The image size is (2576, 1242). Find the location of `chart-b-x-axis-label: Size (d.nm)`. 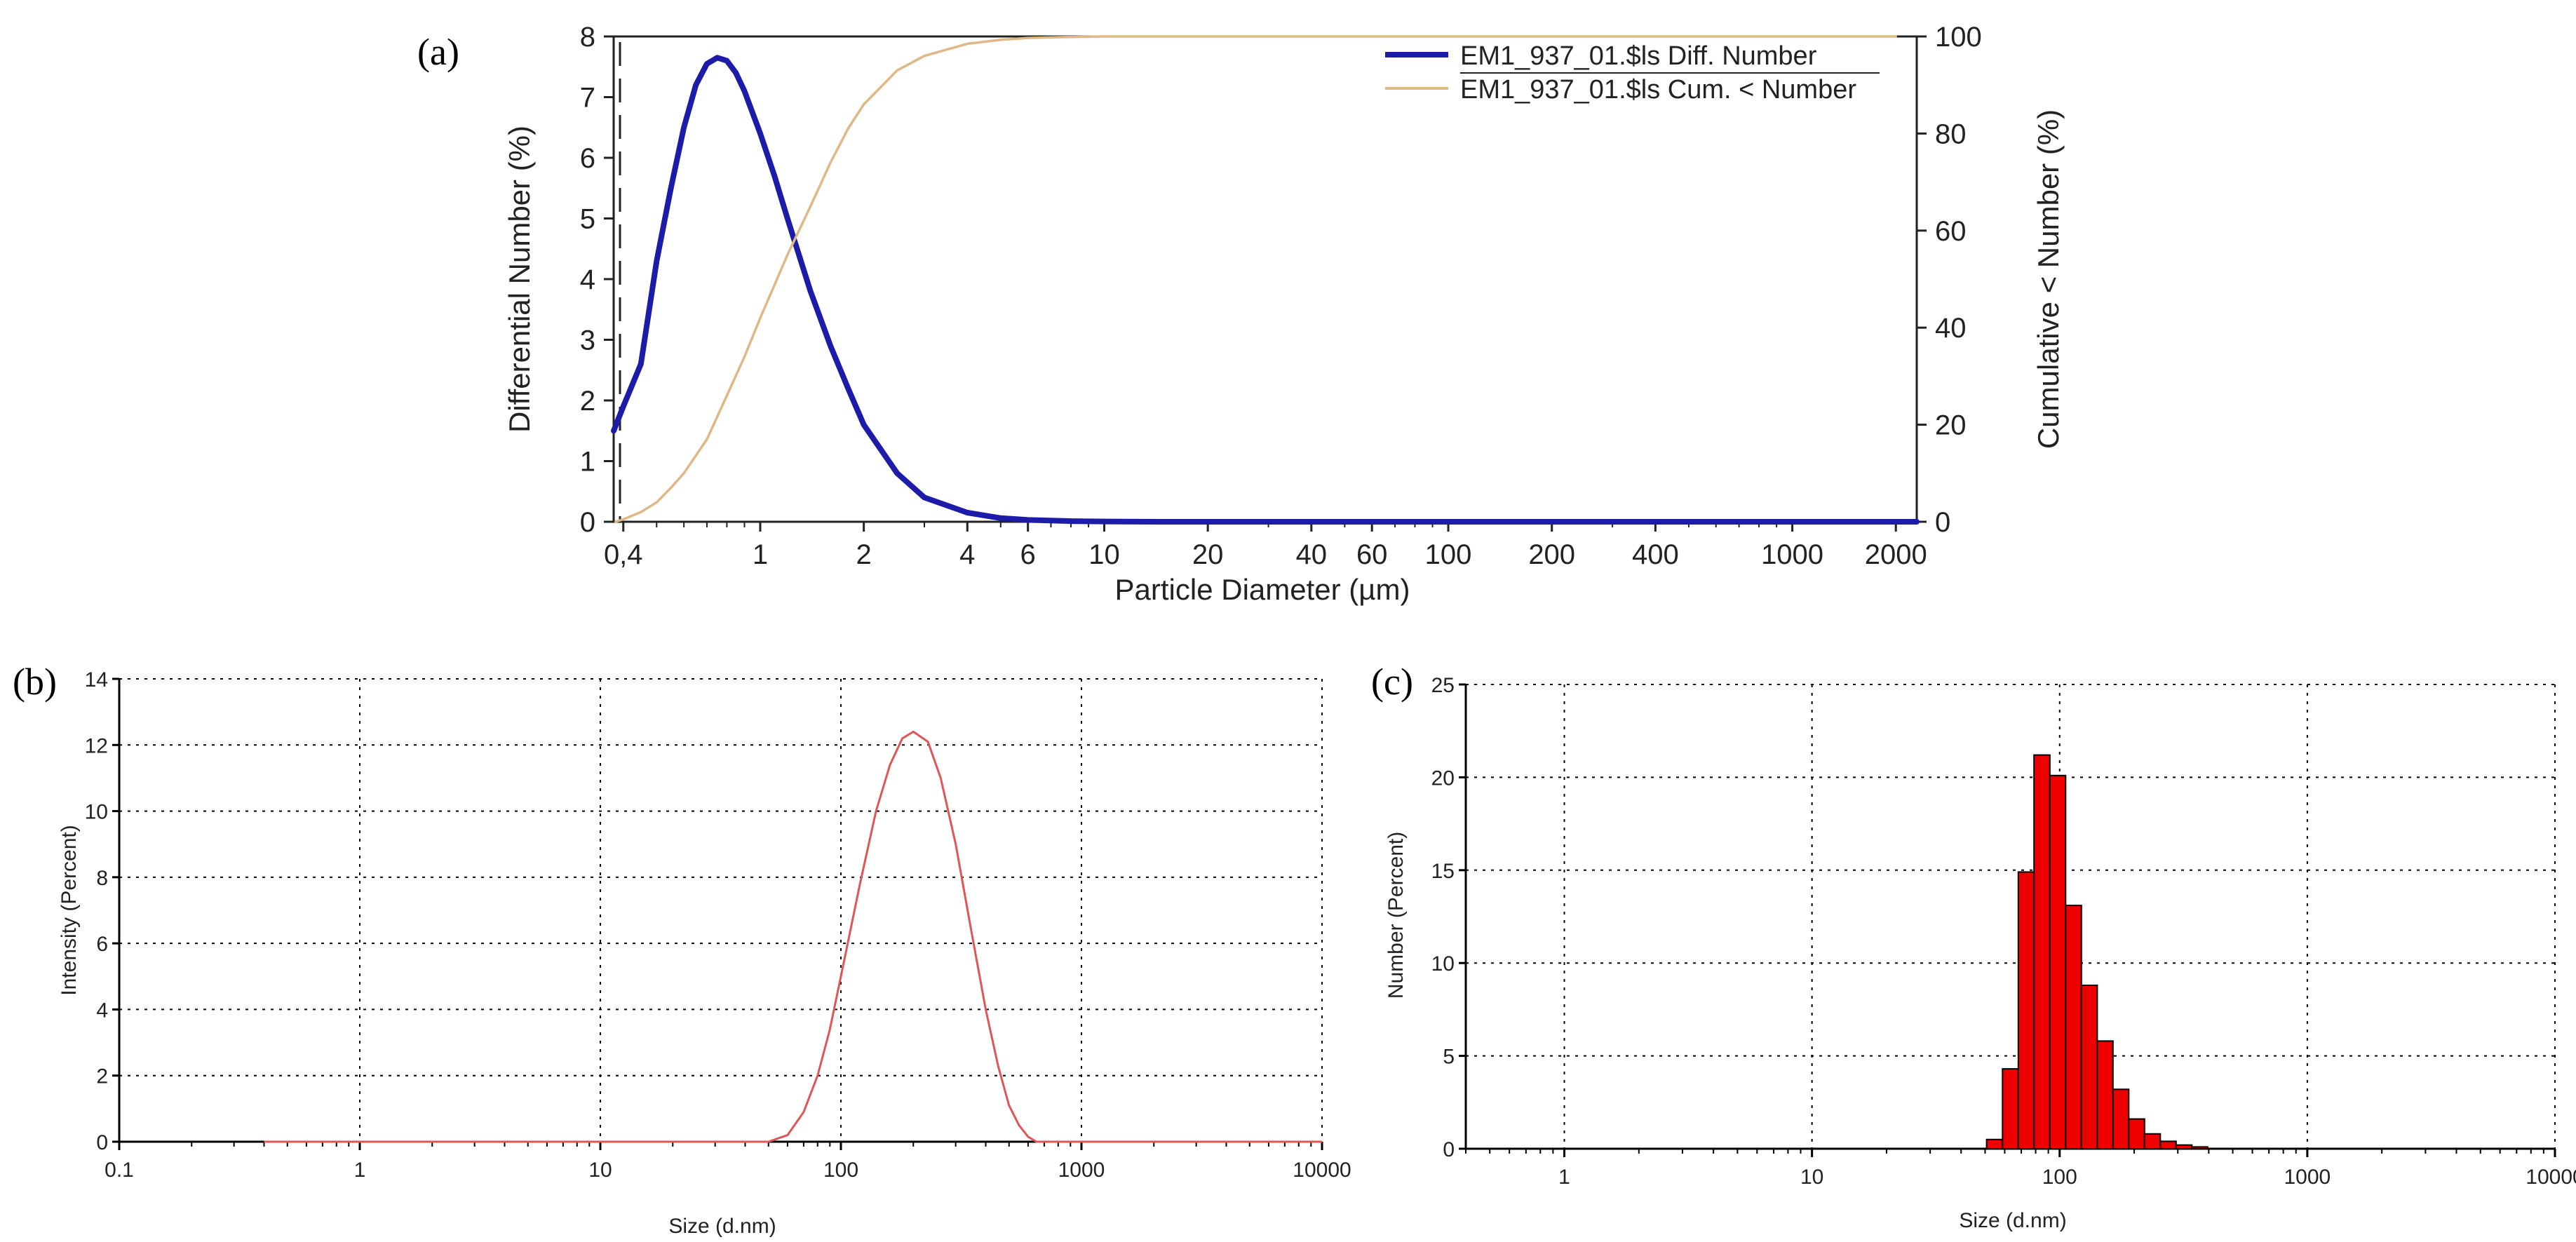

chart-b-x-axis-label: Size (d.nm) is located at coordinates (722, 1226).